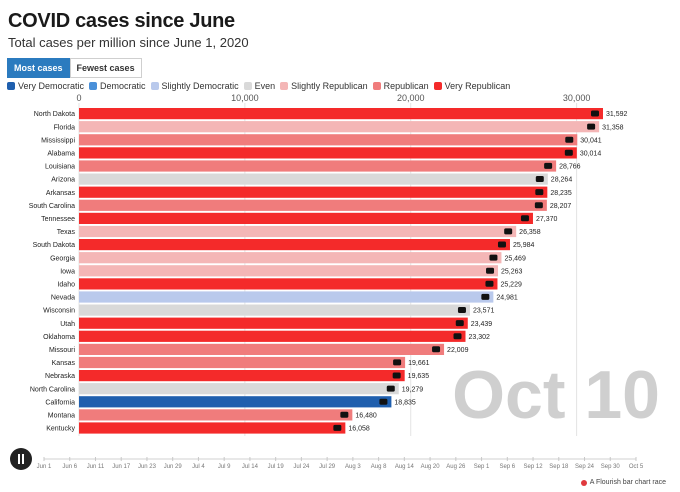 Image resolution: width=680 pixels, height=492 pixels. I want to click on legend-item-very-republican: Very Republican, so click(471, 86).